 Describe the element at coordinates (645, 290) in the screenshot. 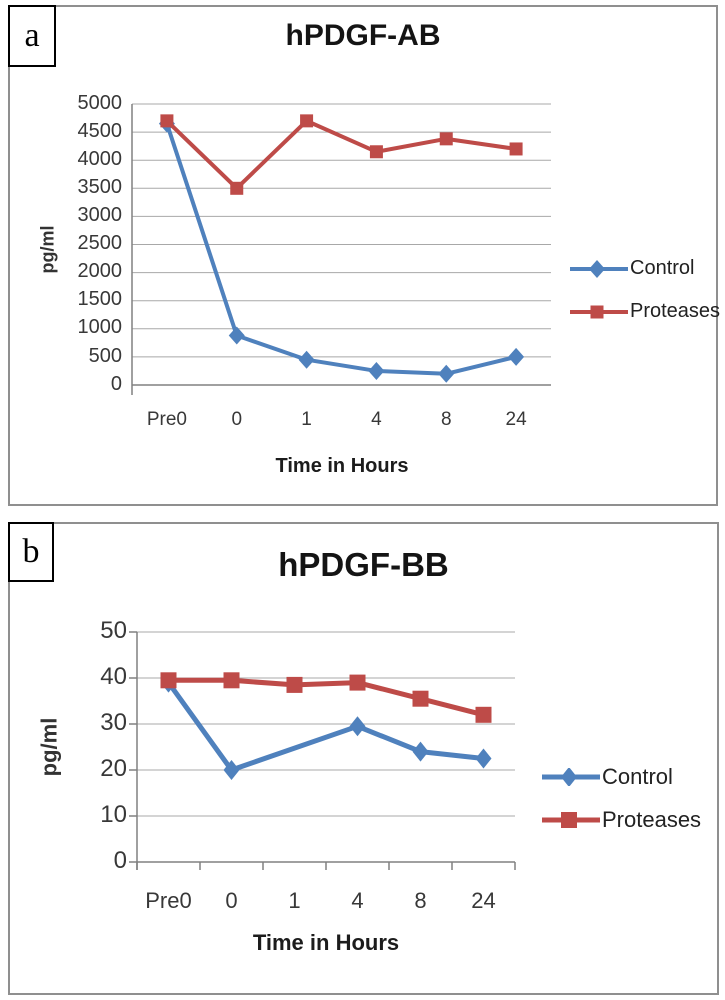

I see `legend-a: Control Proteases` at that location.